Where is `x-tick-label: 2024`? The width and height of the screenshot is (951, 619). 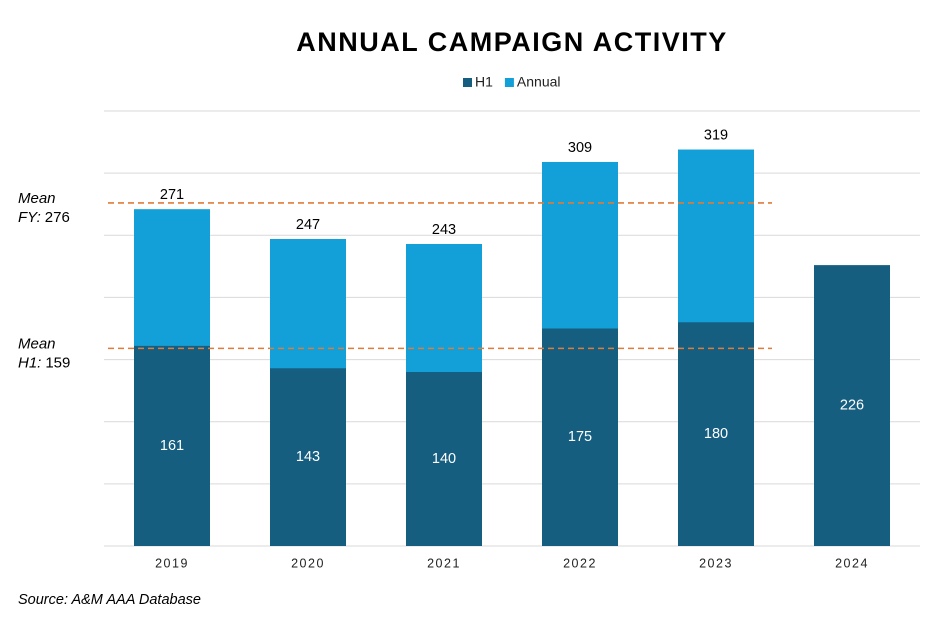
x-tick-label: 2024 is located at coordinates (852, 563).